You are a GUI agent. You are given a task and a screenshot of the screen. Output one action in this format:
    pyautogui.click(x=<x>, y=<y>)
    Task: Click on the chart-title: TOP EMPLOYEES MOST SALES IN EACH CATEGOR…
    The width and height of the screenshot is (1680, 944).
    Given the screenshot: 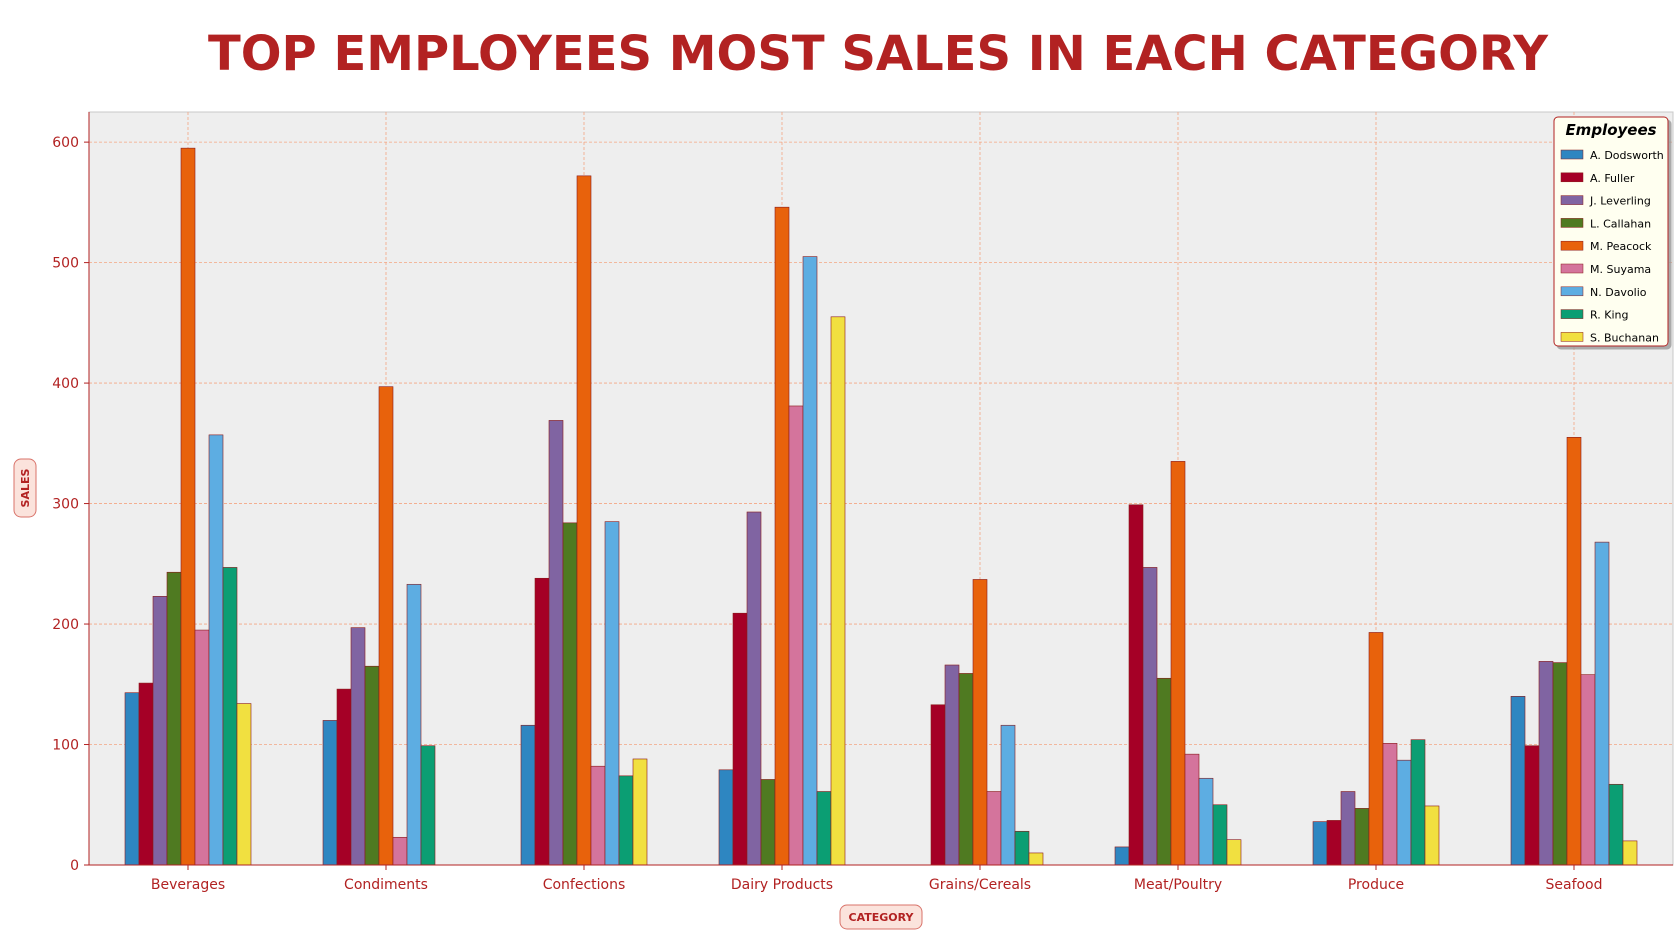 What is the action you would take?
    pyautogui.click(x=878, y=54)
    